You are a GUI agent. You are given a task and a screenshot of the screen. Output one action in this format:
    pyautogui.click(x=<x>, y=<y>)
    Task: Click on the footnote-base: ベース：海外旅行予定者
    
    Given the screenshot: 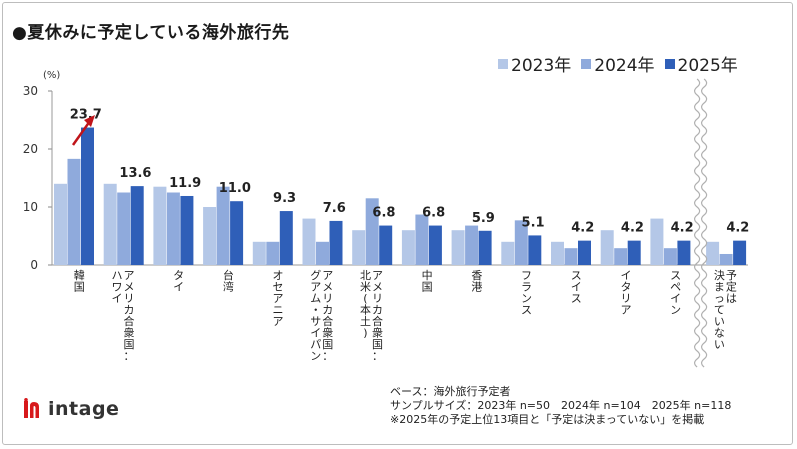 What is the action you would take?
    pyautogui.click(x=450, y=391)
    